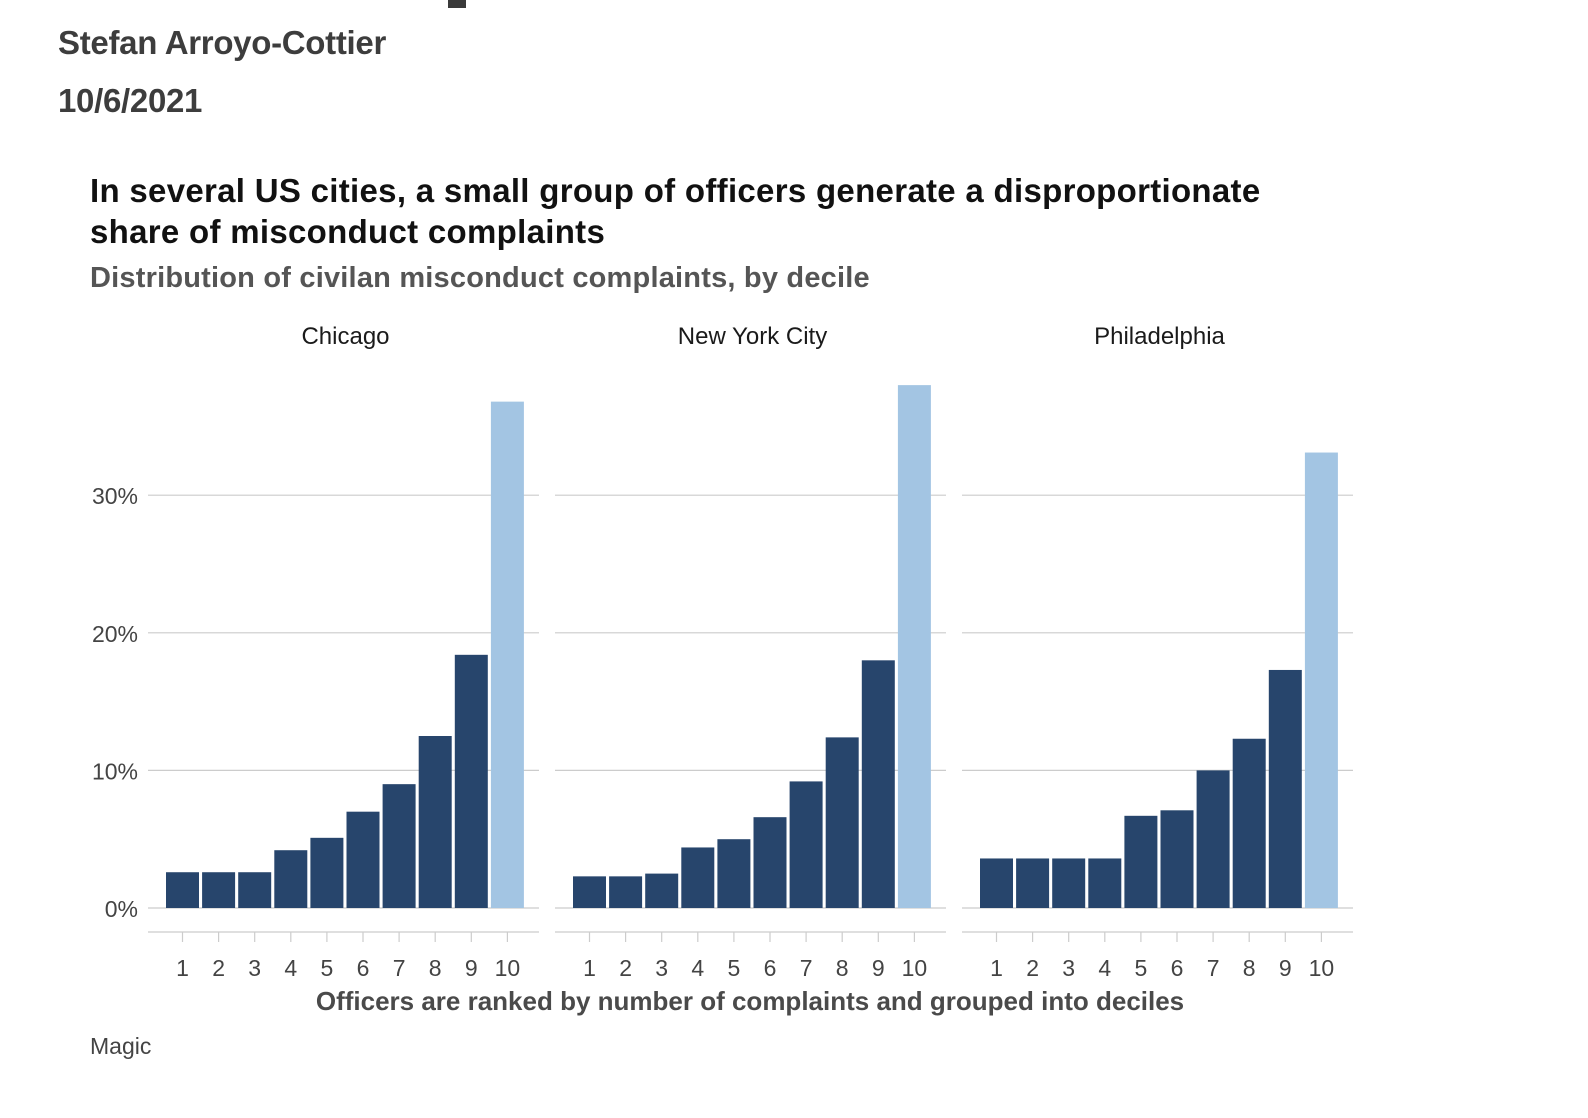  What do you see at coordinates (120, 1046) in the screenshot?
I see `chart-caption: Magic` at bounding box center [120, 1046].